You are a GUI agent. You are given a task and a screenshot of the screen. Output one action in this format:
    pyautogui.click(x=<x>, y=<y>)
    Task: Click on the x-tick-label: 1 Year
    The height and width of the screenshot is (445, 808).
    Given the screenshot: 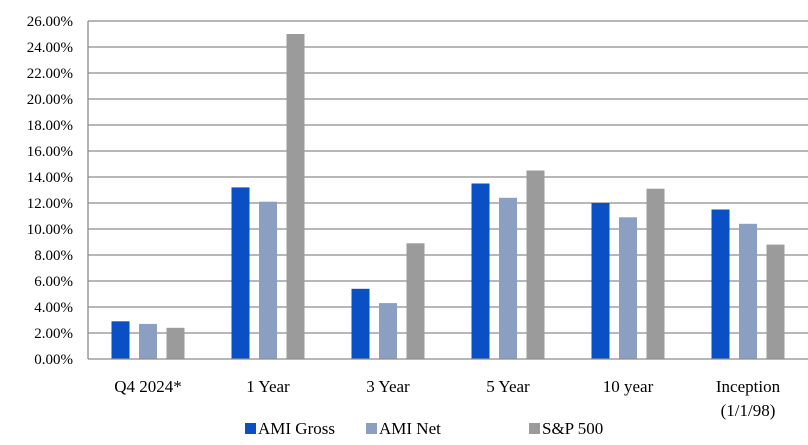 What is the action you would take?
    pyautogui.click(x=268, y=386)
    